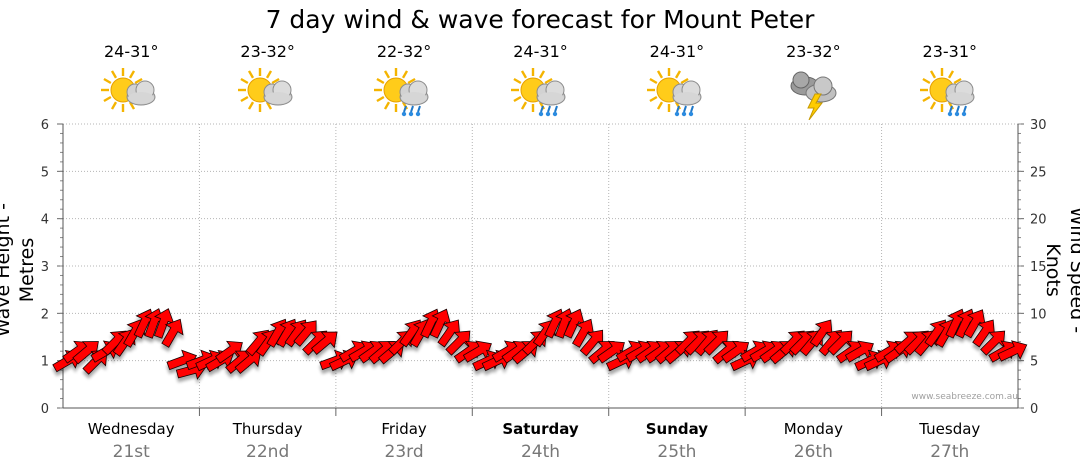  I want to click on day-forecast: 22-32°, so click(404, 81).